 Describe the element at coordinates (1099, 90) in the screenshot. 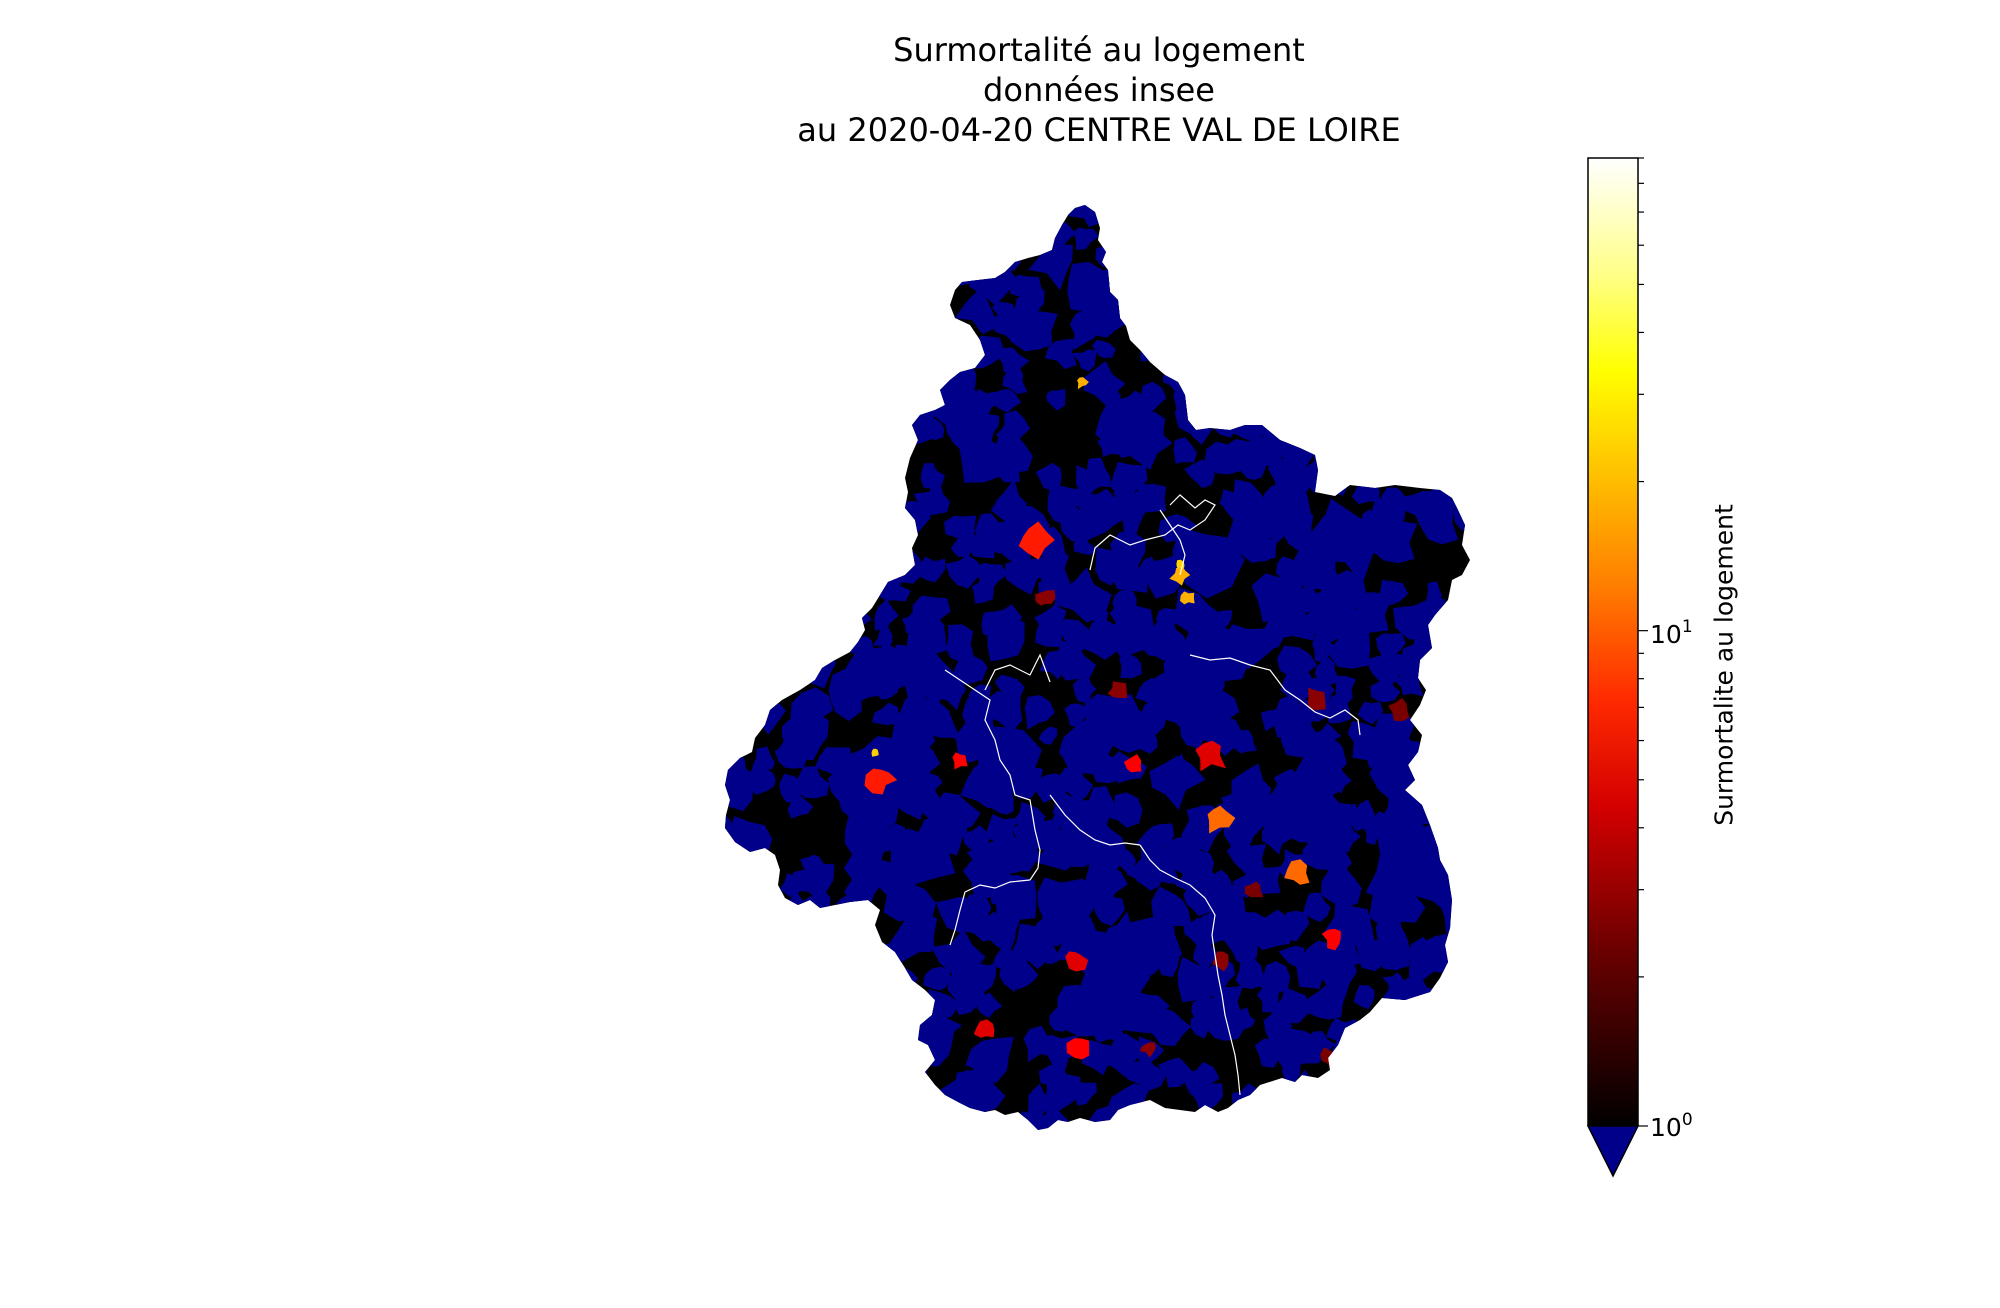

I see `title-line-2: données insee` at that location.